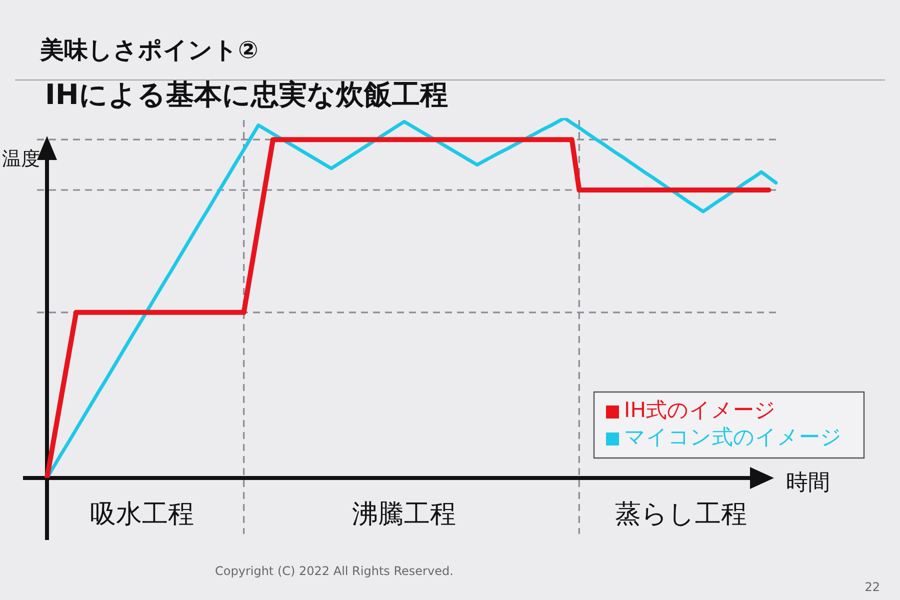 The image size is (900, 600). I want to click on text: Copyright (C) 2022 All Rights Reserved., so click(334, 571).